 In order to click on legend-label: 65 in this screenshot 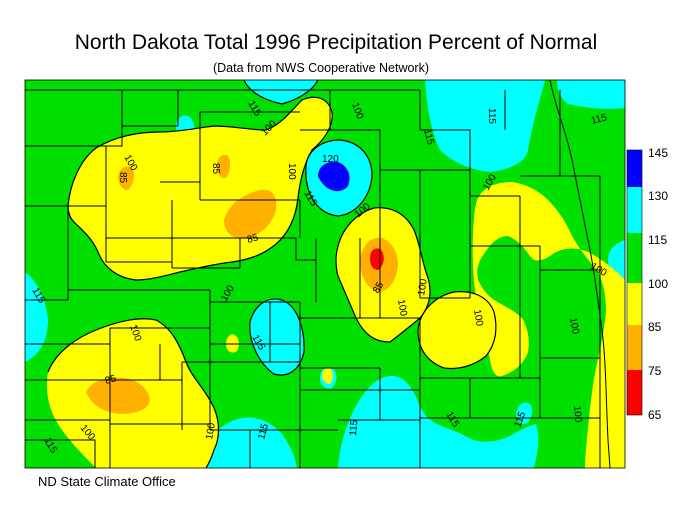, I will do `click(655, 415)`.